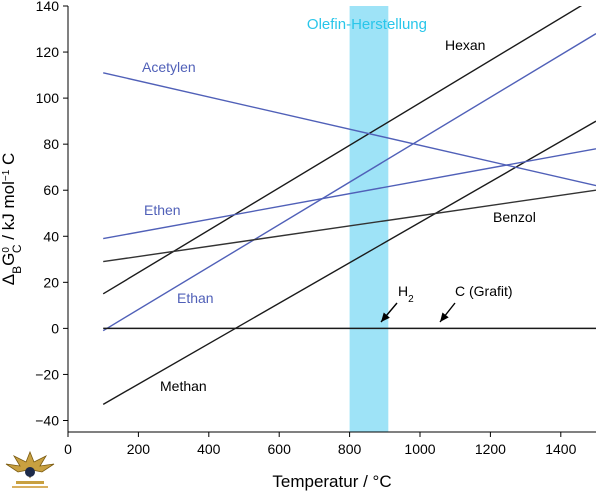 The height and width of the screenshot is (493, 604). What do you see at coordinates (484, 291) in the screenshot?
I see `annotation-c-grafit: C (Grafit)` at bounding box center [484, 291].